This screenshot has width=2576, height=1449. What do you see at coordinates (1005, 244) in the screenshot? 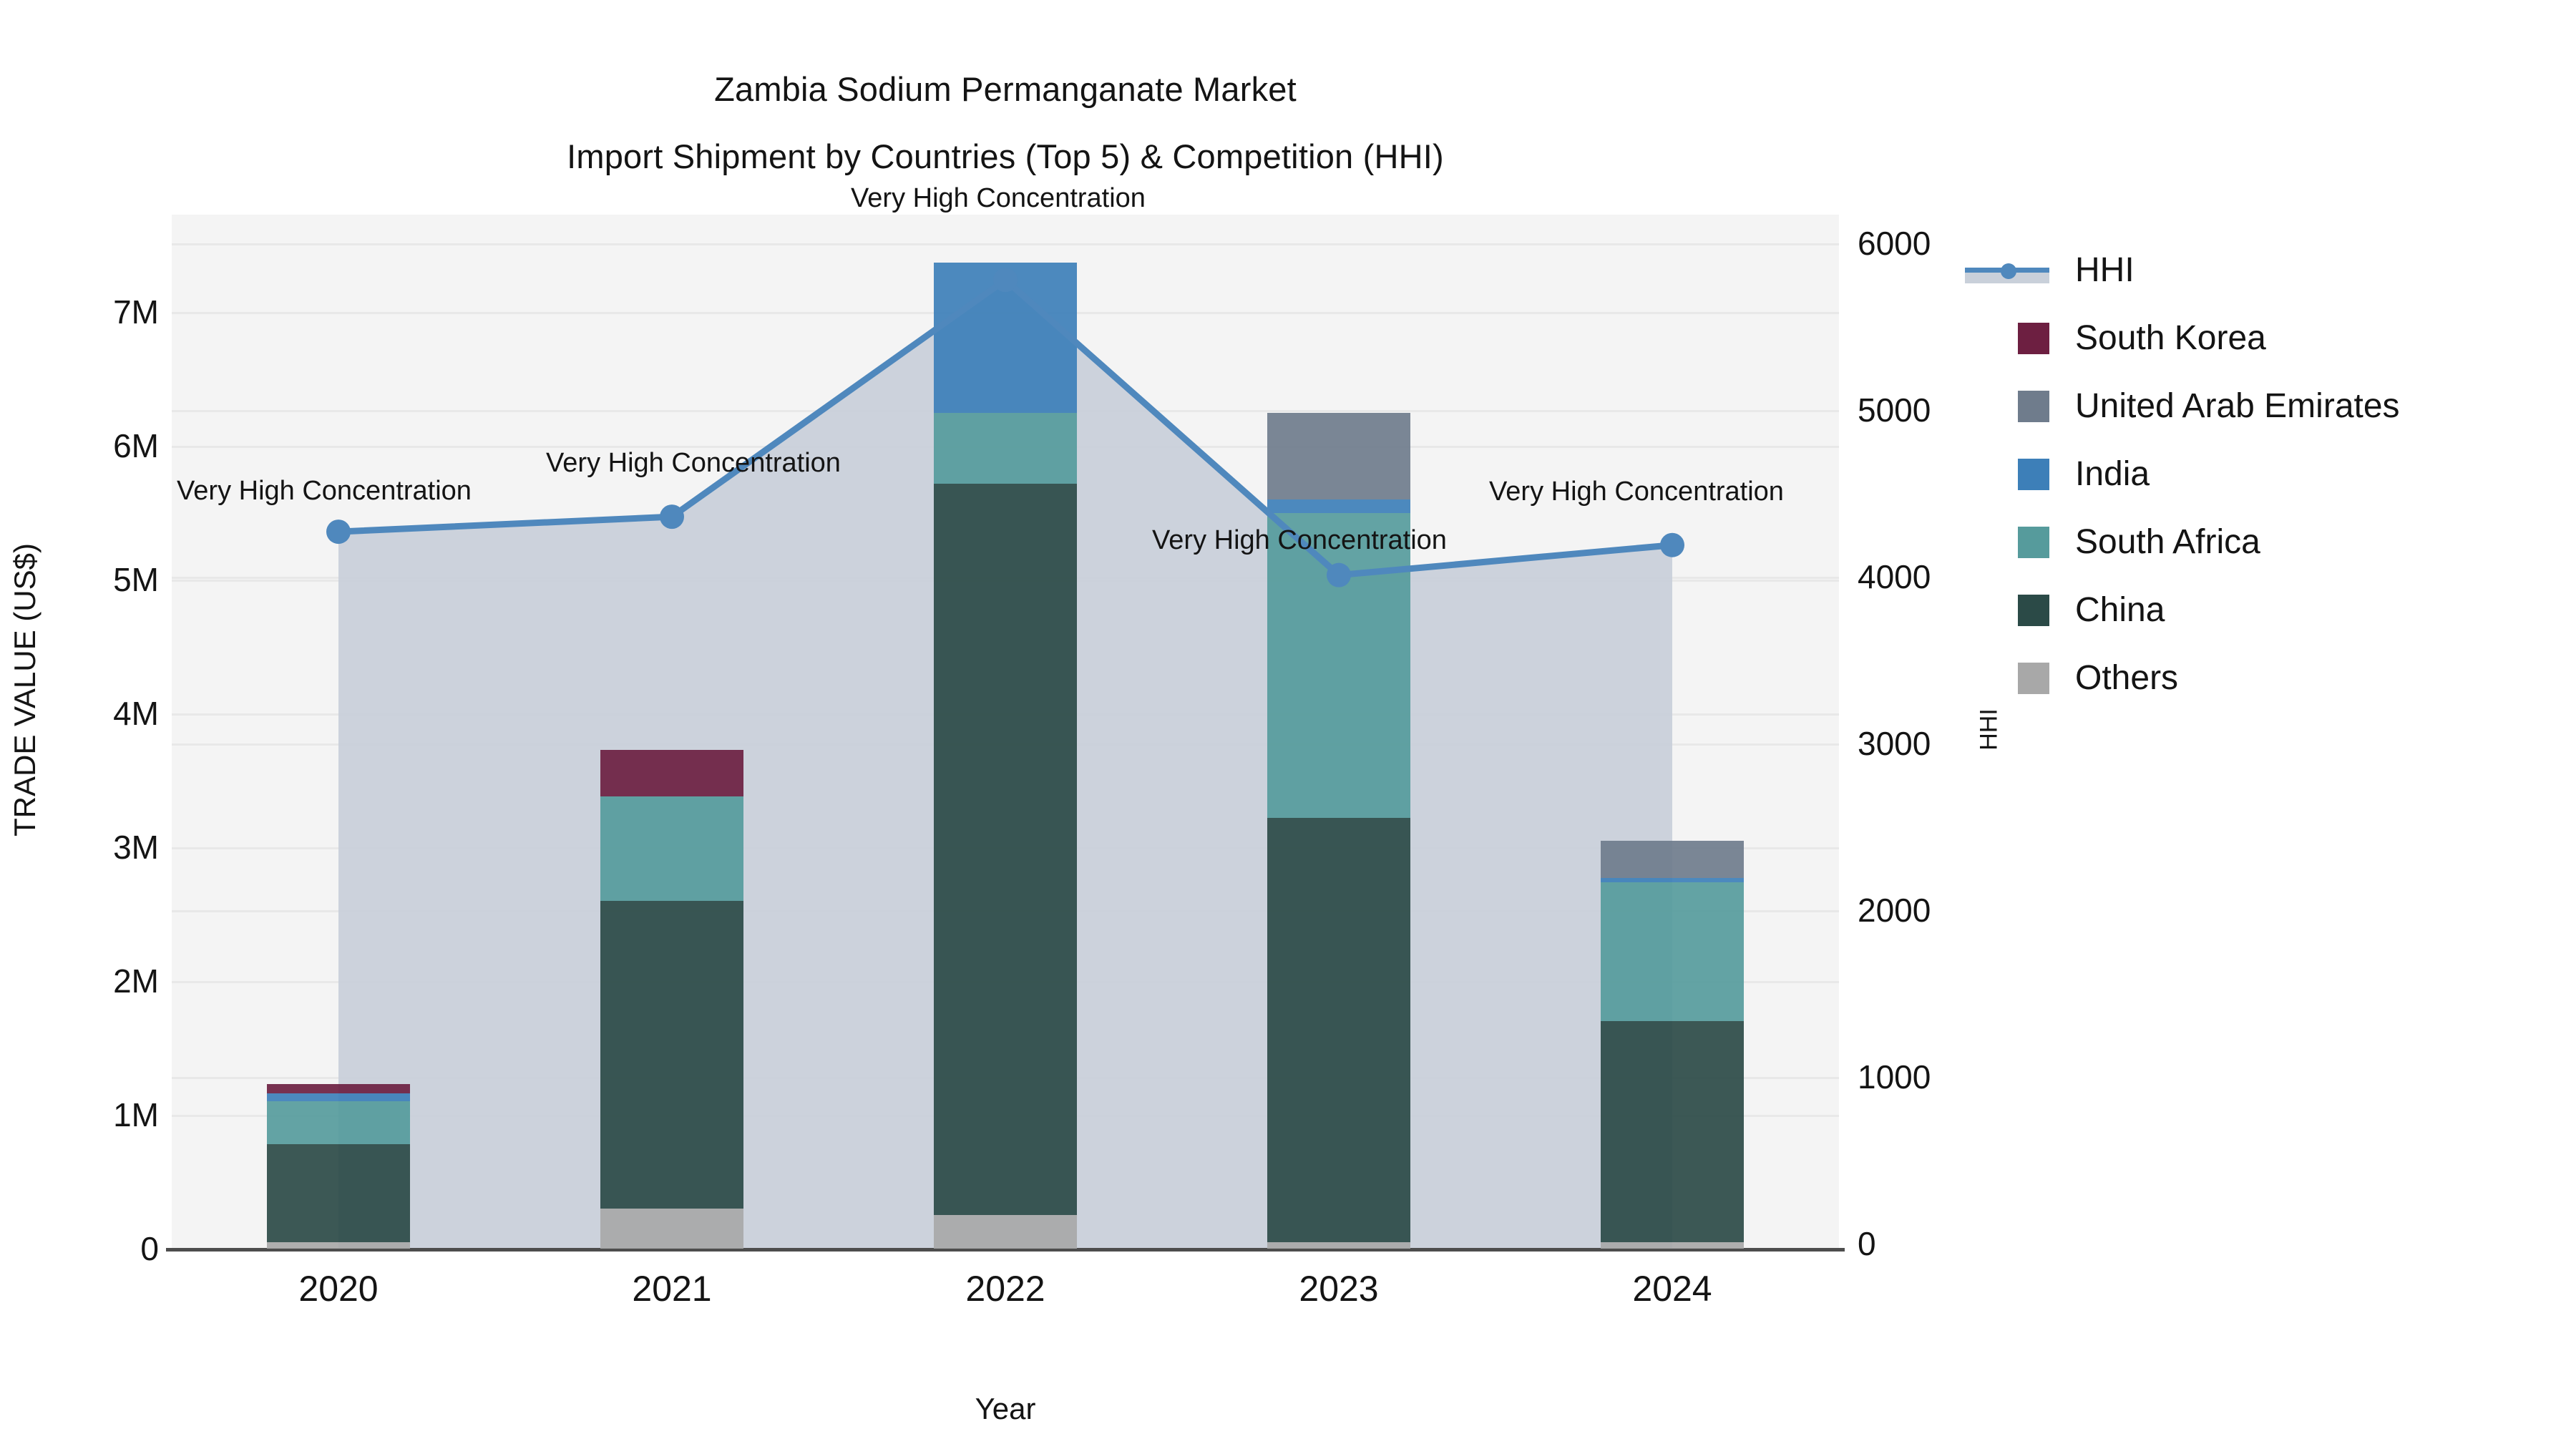
I see `gridline-secondary` at bounding box center [1005, 244].